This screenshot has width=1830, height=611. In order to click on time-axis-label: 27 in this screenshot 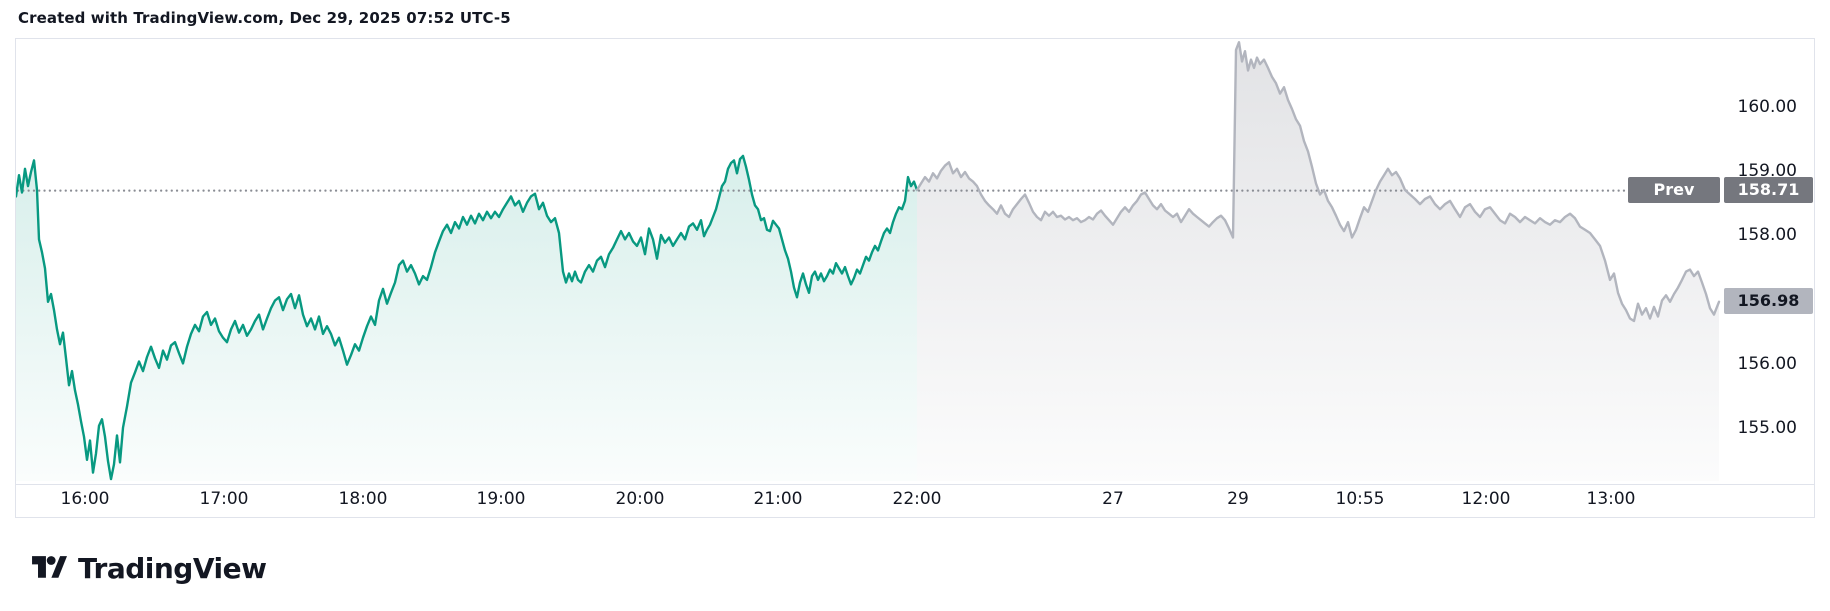, I will do `click(1113, 499)`.